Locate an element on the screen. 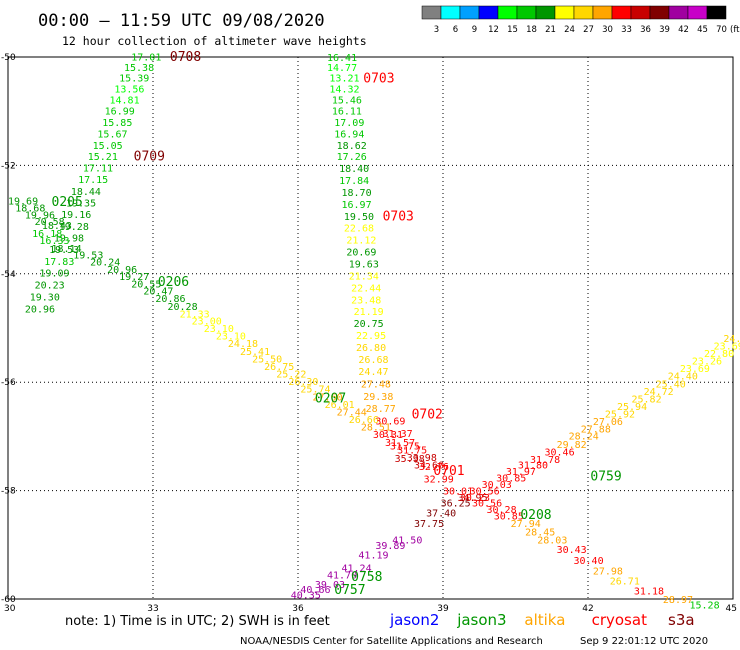  wave-height-value: 16.11 is located at coordinates (347, 112).